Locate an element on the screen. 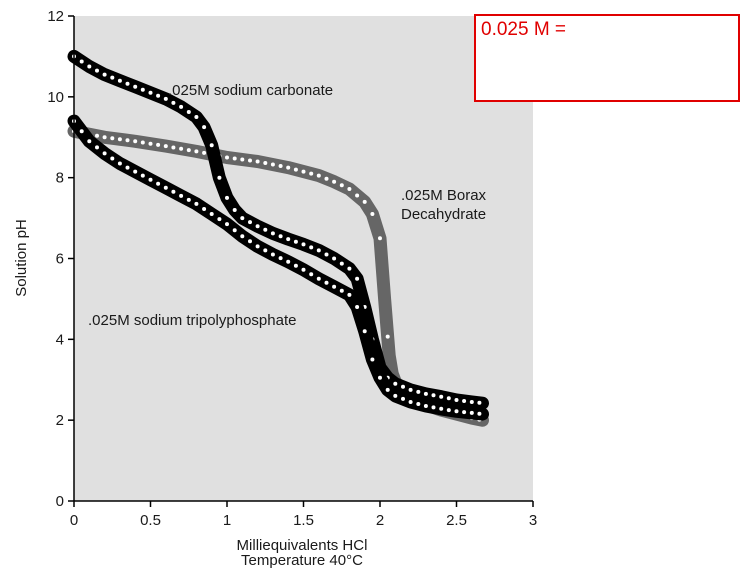 The height and width of the screenshot is (571, 746). annotation-box: 0.025 M = is located at coordinates (607, 58).